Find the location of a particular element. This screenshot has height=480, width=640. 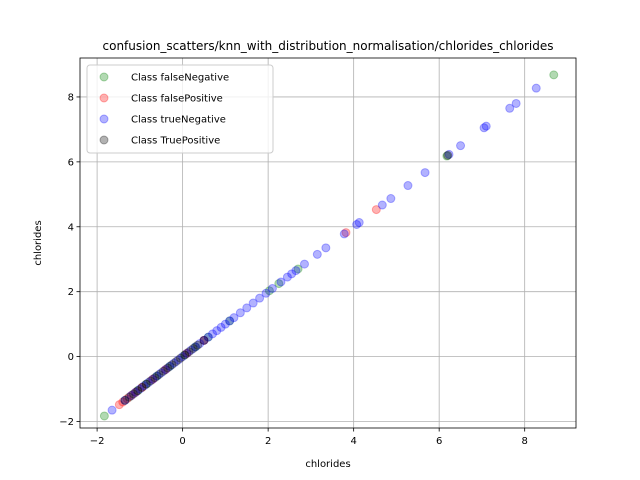

legend-label: Class TruePositive is located at coordinates (175, 141).